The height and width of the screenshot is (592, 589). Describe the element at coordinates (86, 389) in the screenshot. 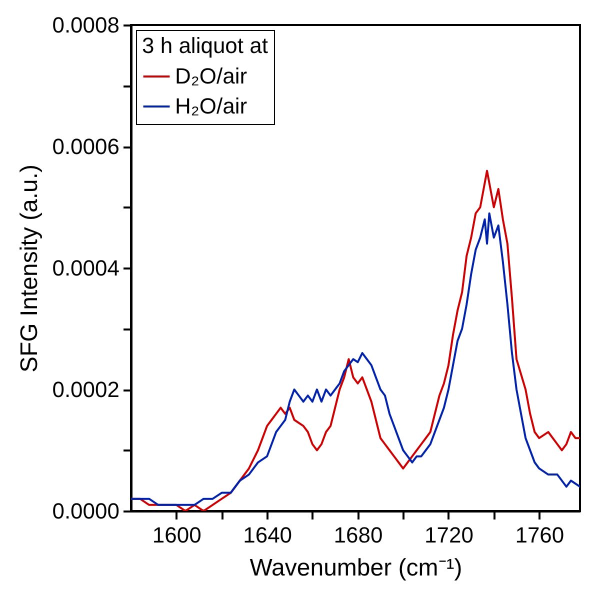

I see `y-tick-label: 0.0002` at that location.